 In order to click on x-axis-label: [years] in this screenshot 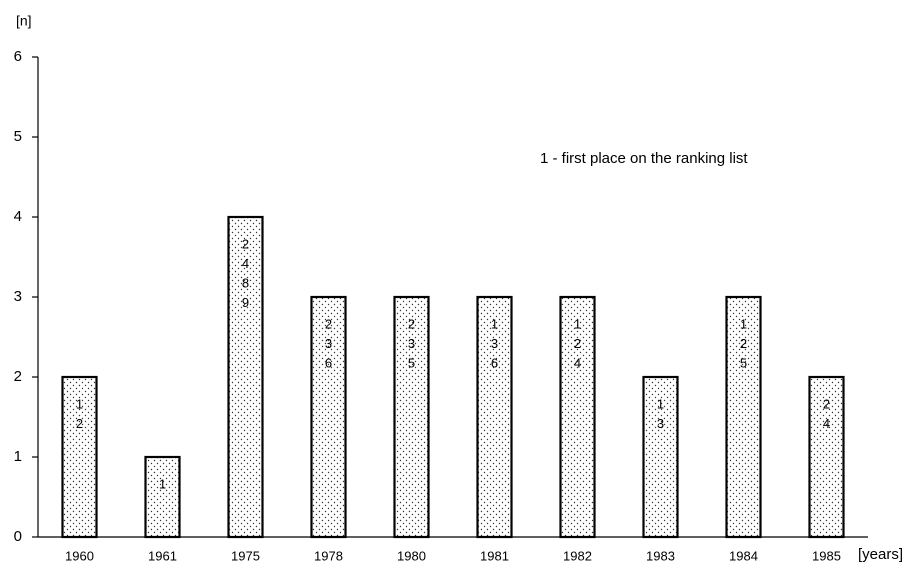, I will do `click(880, 554)`.